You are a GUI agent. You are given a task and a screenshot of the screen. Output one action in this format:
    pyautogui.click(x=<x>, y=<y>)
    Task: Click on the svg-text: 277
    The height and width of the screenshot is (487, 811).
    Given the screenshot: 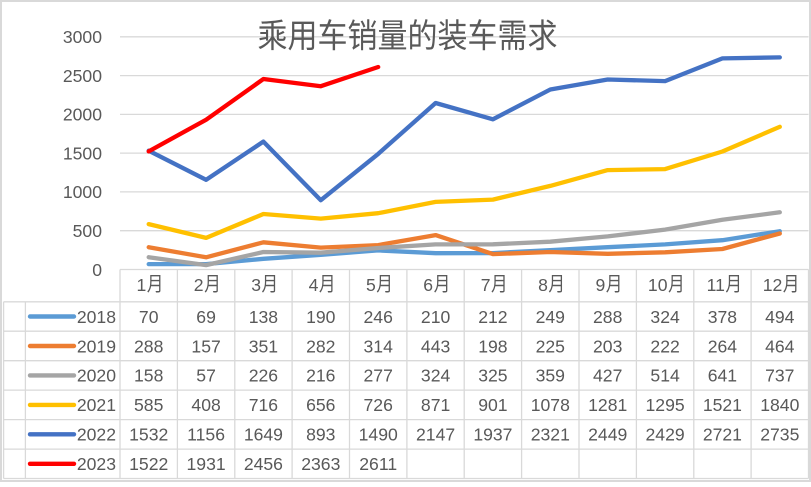 What is the action you would take?
    pyautogui.click(x=378, y=376)
    